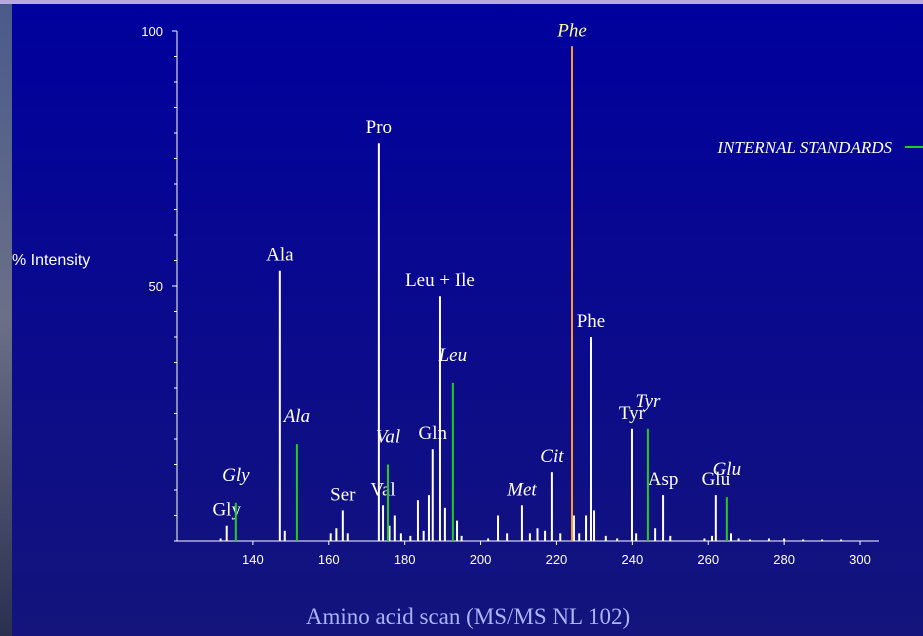 The width and height of the screenshot is (923, 636). I want to click on x-tick-label: 280, so click(784, 559).